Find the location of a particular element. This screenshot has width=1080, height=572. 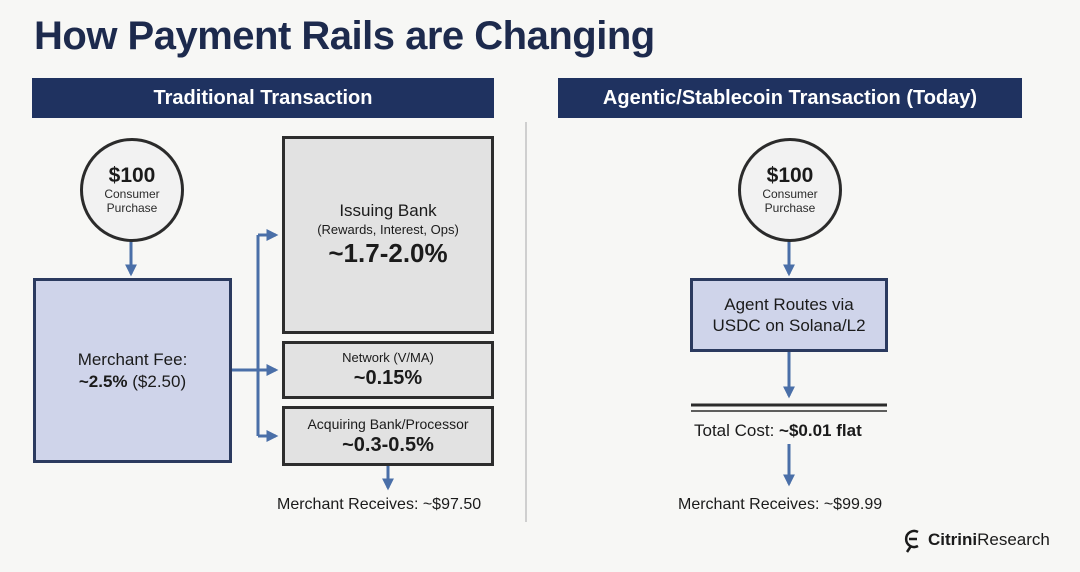

agentic-header: Agentic/Stablecoin Transaction (Today) is located at coordinates (790, 98).